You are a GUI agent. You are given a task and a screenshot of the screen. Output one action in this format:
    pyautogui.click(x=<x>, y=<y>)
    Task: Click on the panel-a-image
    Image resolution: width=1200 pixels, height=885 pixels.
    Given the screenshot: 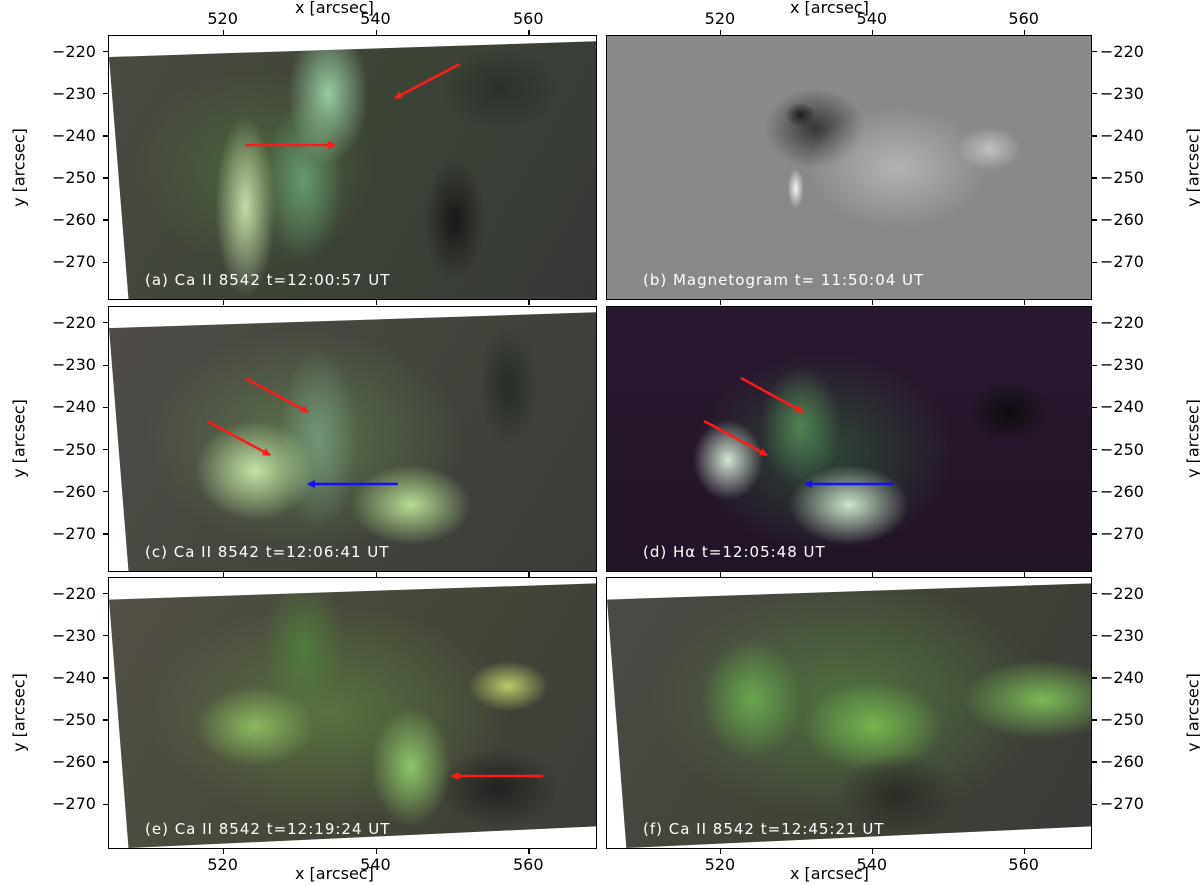 What is the action you would take?
    pyautogui.click(x=352, y=170)
    